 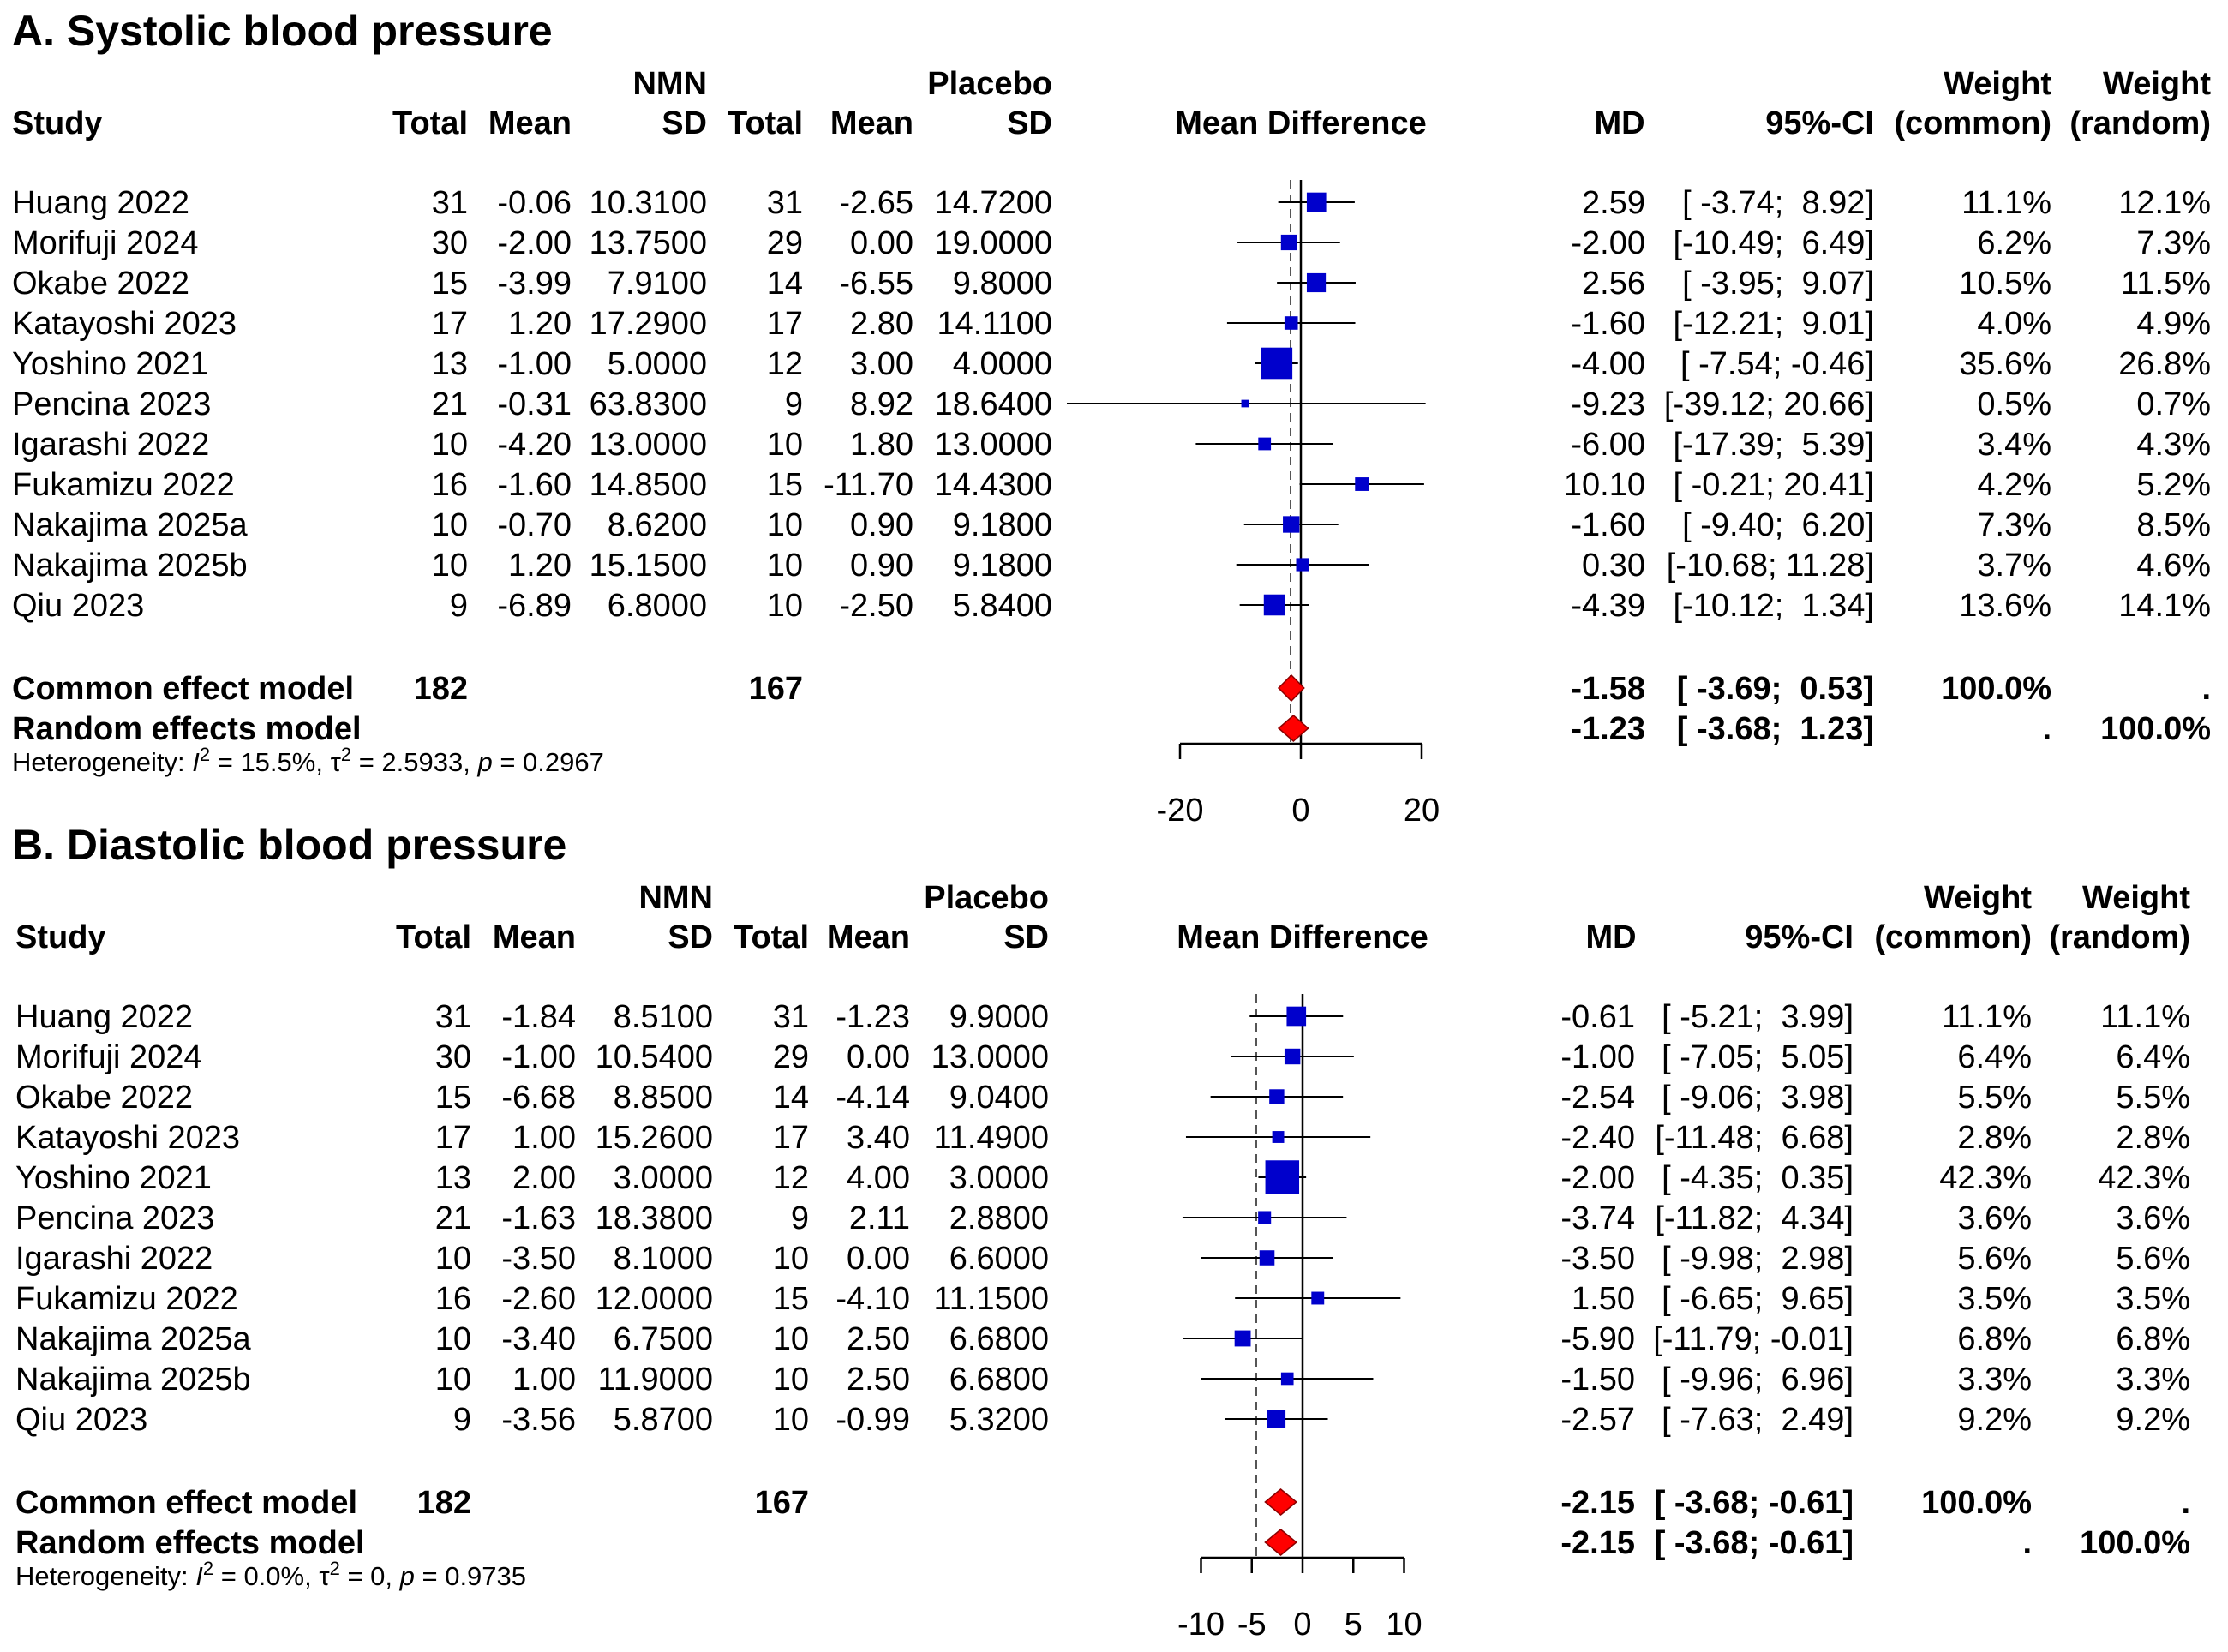 What do you see at coordinates (1754, 1543) in the screenshot?
I see `random-ci: [ -3.68; -0.61]` at bounding box center [1754, 1543].